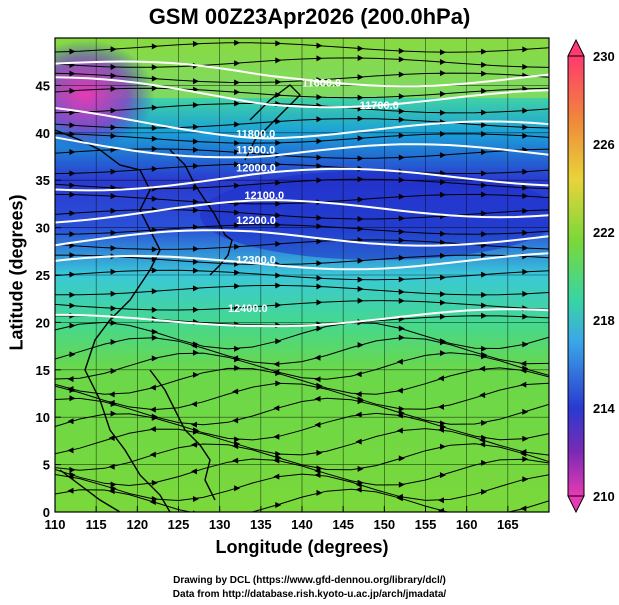 This screenshot has height=605, width=619. I want to click on y-tick-label: 25, so click(43, 275).